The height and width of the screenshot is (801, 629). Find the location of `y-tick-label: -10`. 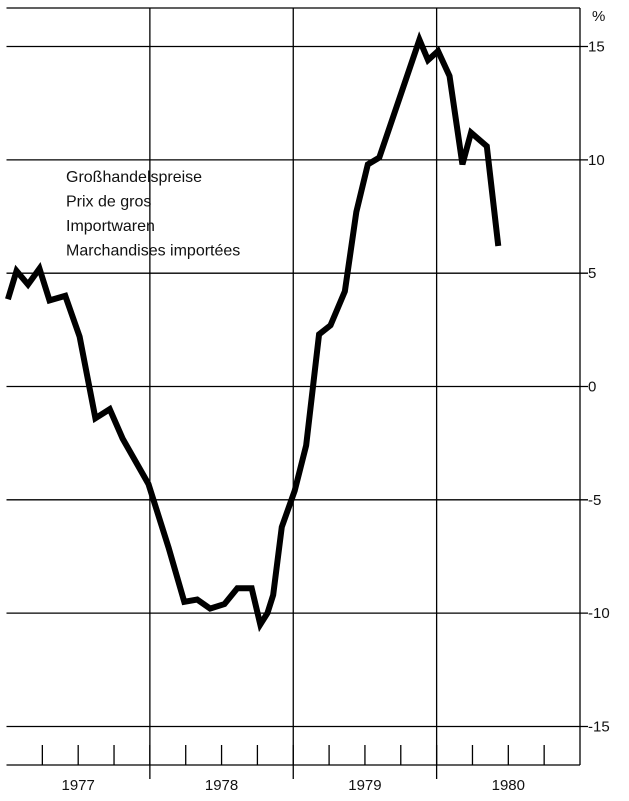

y-tick-label: -10 is located at coordinates (599, 613).